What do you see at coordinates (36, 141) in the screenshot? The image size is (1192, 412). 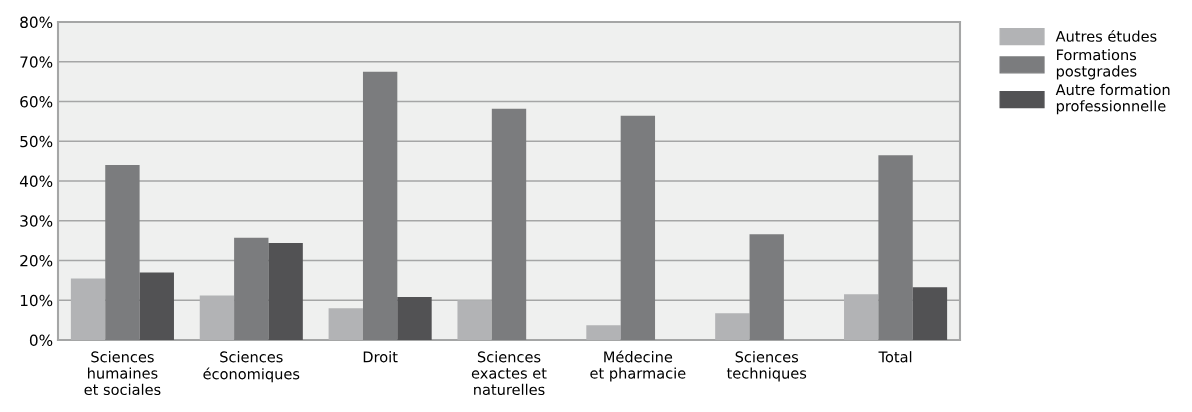 I see `y-tick-label: 50%` at bounding box center [36, 141].